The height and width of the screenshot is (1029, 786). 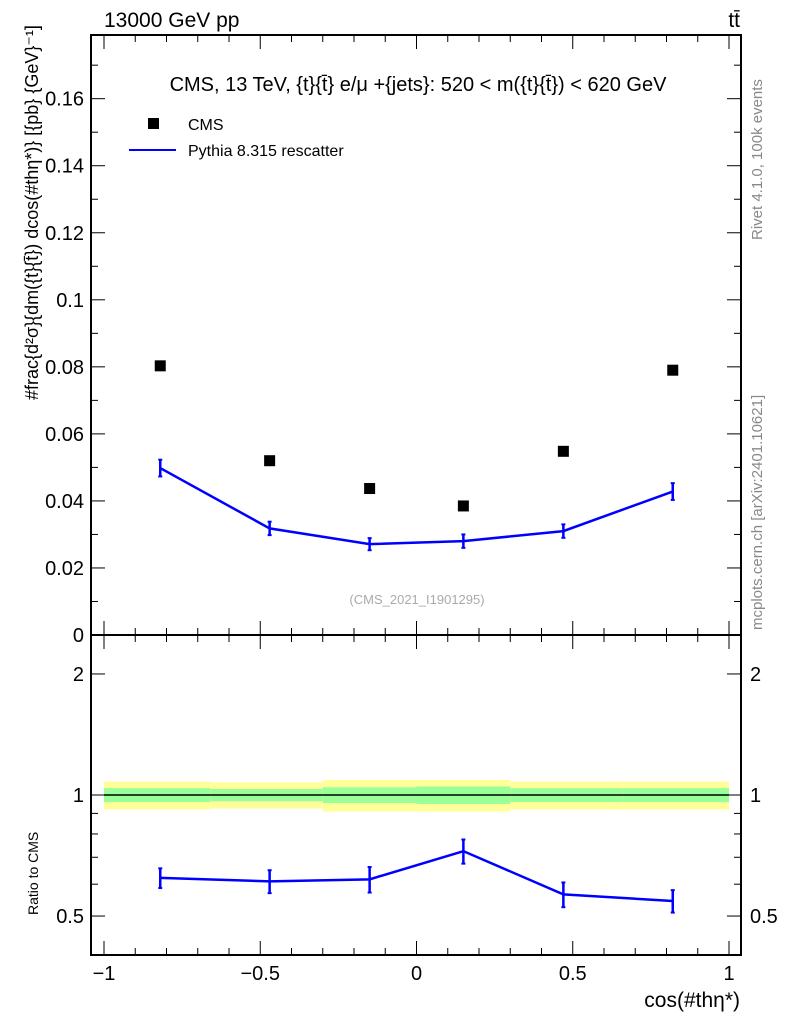 What do you see at coordinates (260, 974) in the screenshot?
I see `x-tick-label: −0.5` at bounding box center [260, 974].